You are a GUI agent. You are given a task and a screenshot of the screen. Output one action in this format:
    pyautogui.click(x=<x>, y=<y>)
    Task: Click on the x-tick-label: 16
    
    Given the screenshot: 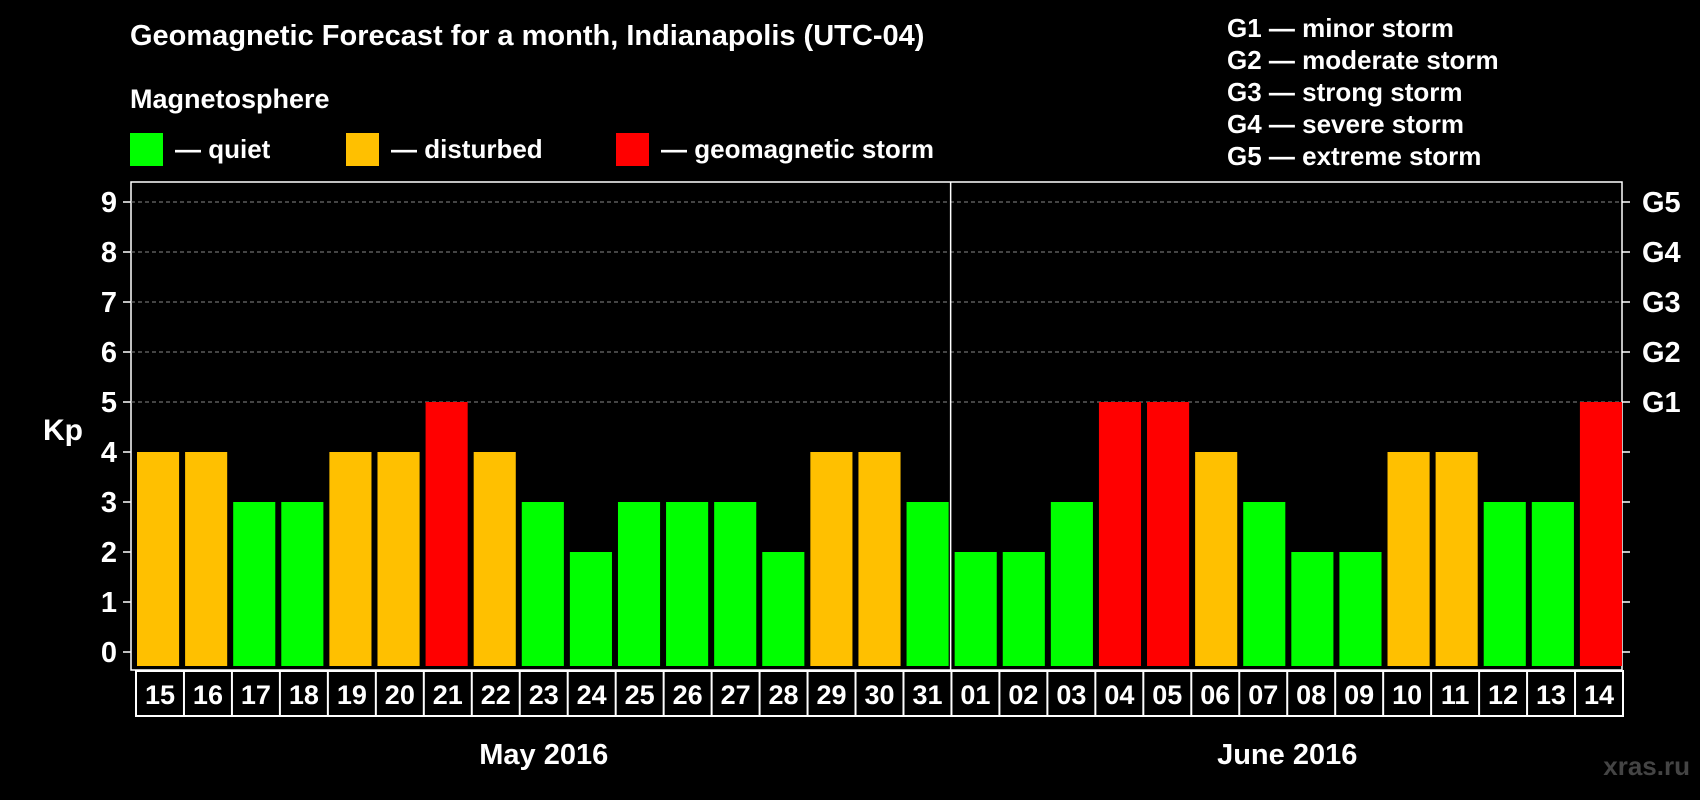 What is the action you would take?
    pyautogui.click(x=208, y=695)
    